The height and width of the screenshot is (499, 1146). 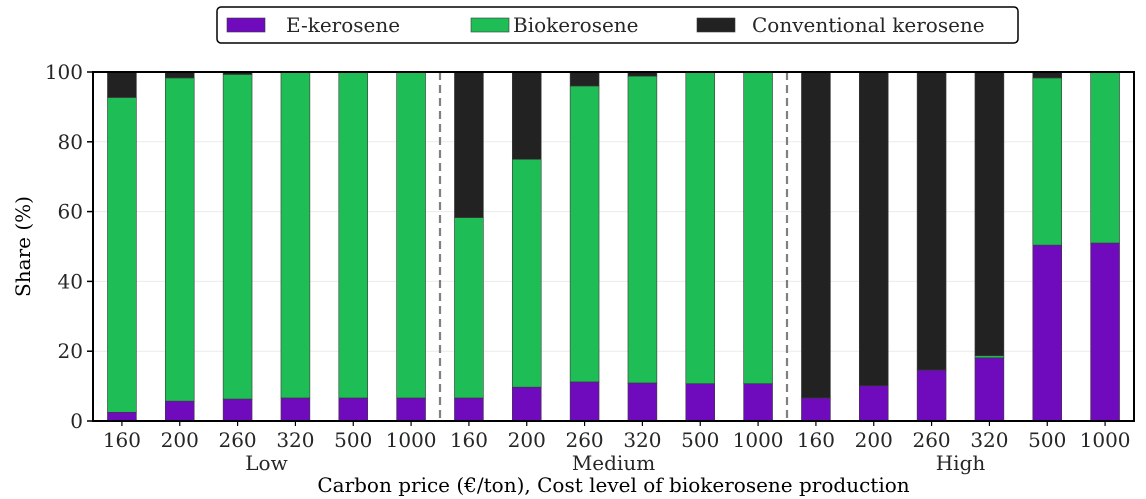 What do you see at coordinates (70, 142) in the screenshot?
I see `y-tick-label: 80` at bounding box center [70, 142].